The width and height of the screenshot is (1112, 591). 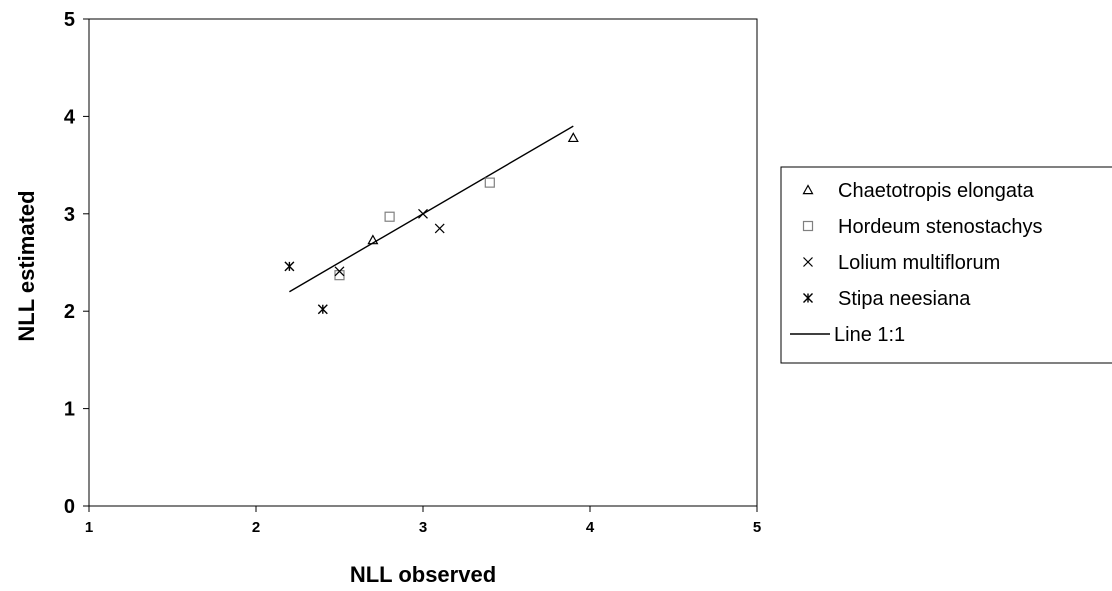 What do you see at coordinates (919, 263) in the screenshot?
I see `legend-label: Lolium multiflorum` at bounding box center [919, 263].